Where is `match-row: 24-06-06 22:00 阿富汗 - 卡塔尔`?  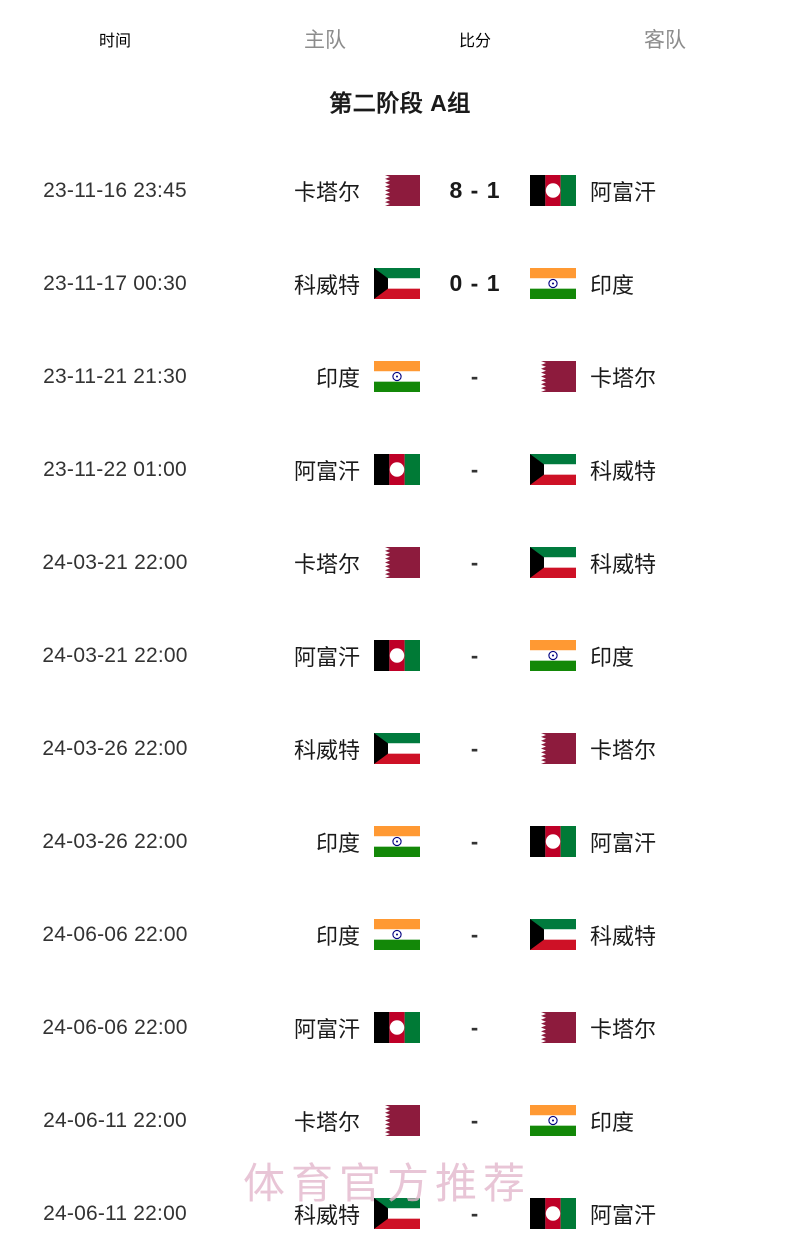
match-row: 24-06-06 22:00 阿富汗 - 卡塔尔 is located at coordinates (400, 1027).